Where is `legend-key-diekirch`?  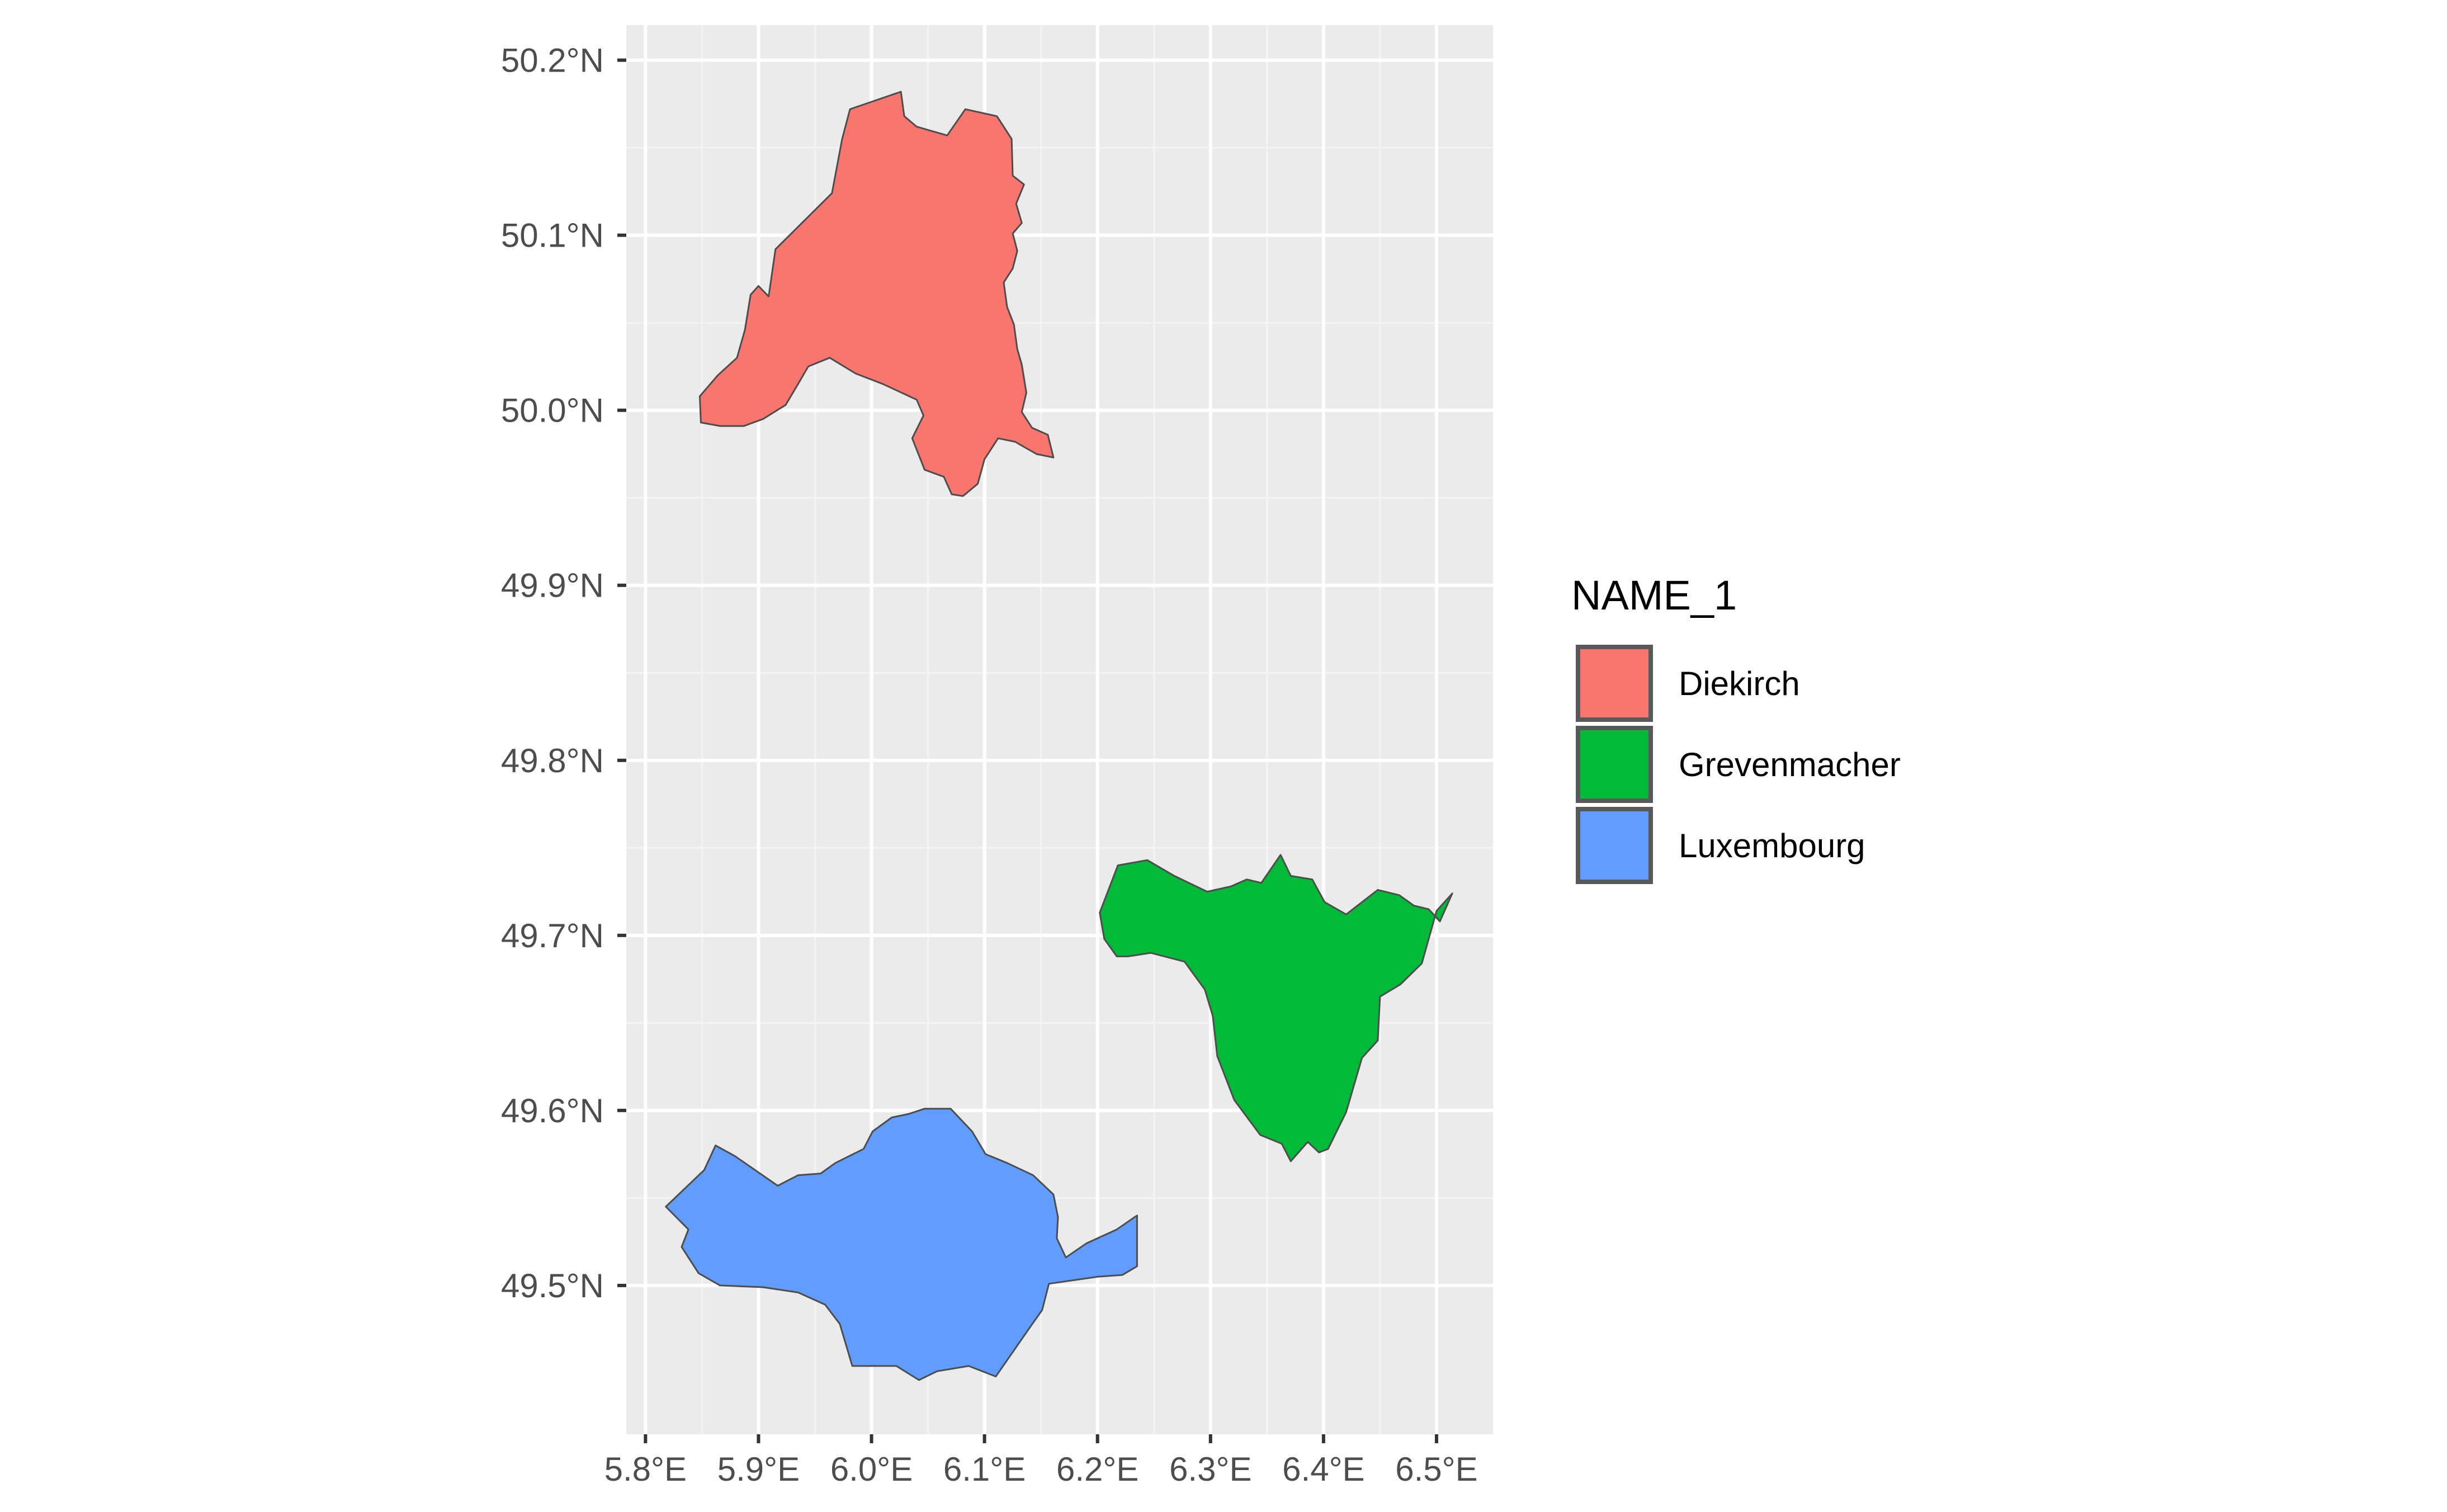
legend-key-diekirch is located at coordinates (1615, 683).